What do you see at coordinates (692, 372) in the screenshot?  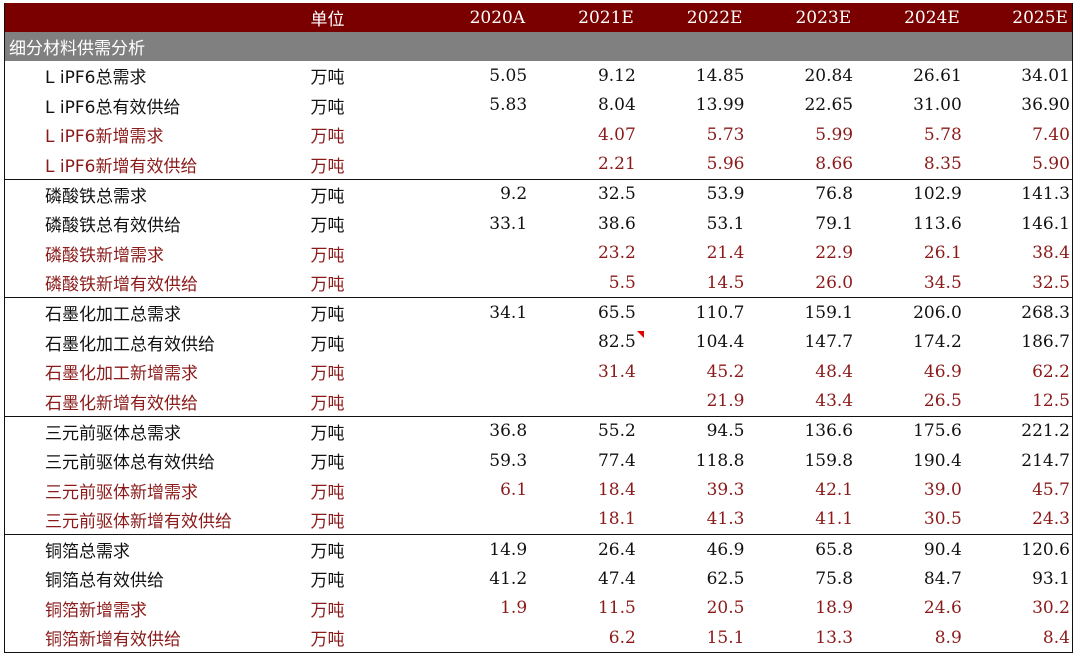 I see `value-cell-2022E: 45.2` at bounding box center [692, 372].